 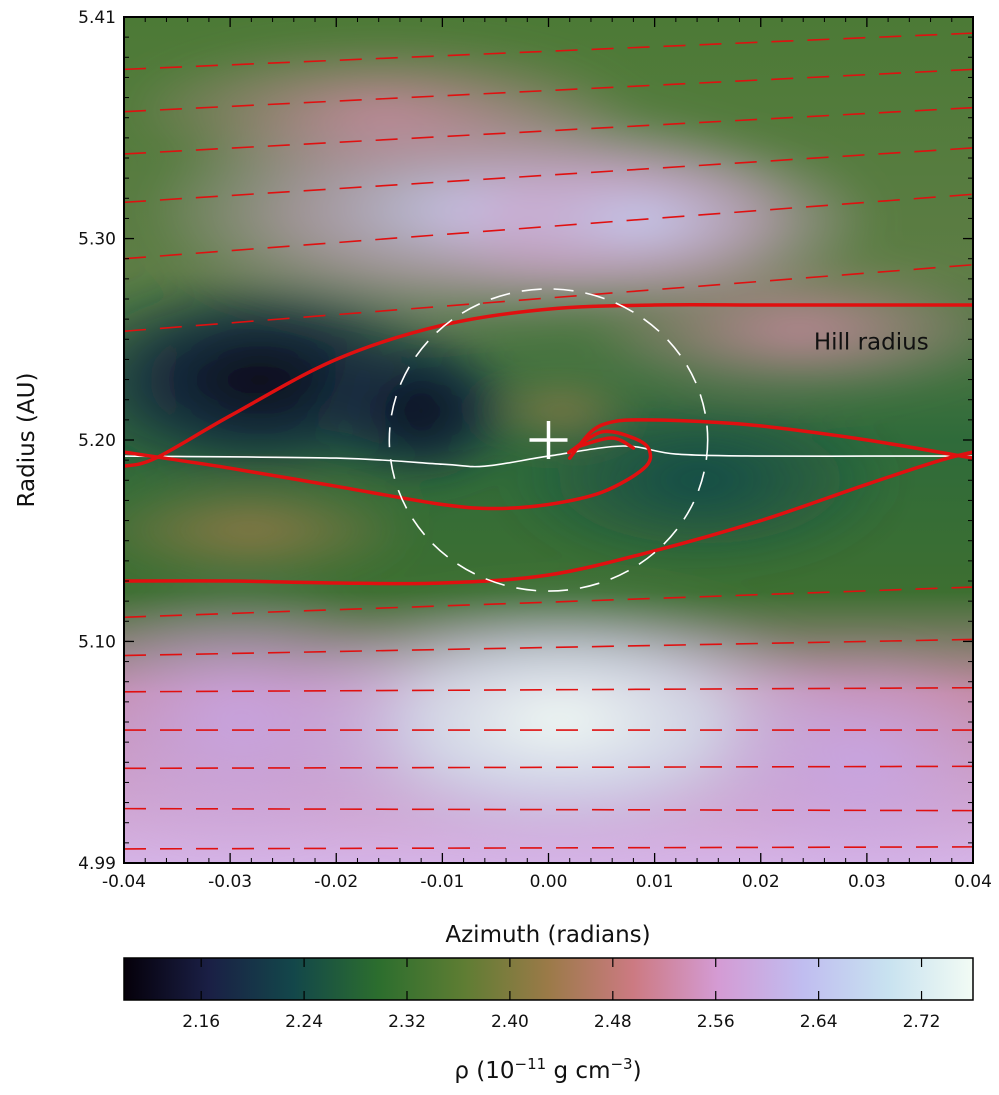 What do you see at coordinates (304, 1022) in the screenshot?
I see `colorbar-tick-label: 2.24` at bounding box center [304, 1022].